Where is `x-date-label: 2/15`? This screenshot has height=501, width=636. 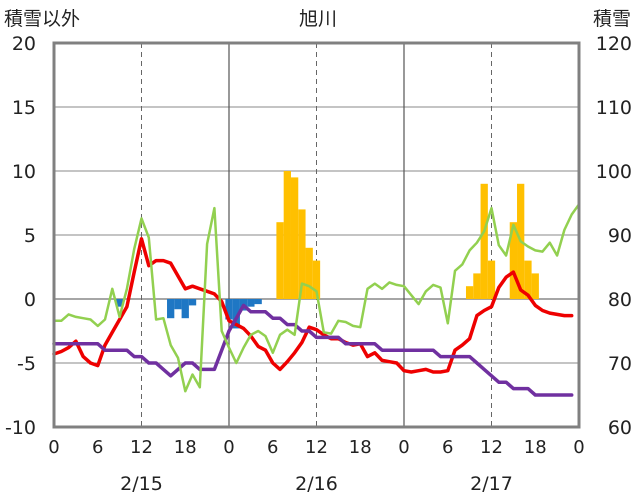
x-date-label: 2/15 is located at coordinates (141, 484).